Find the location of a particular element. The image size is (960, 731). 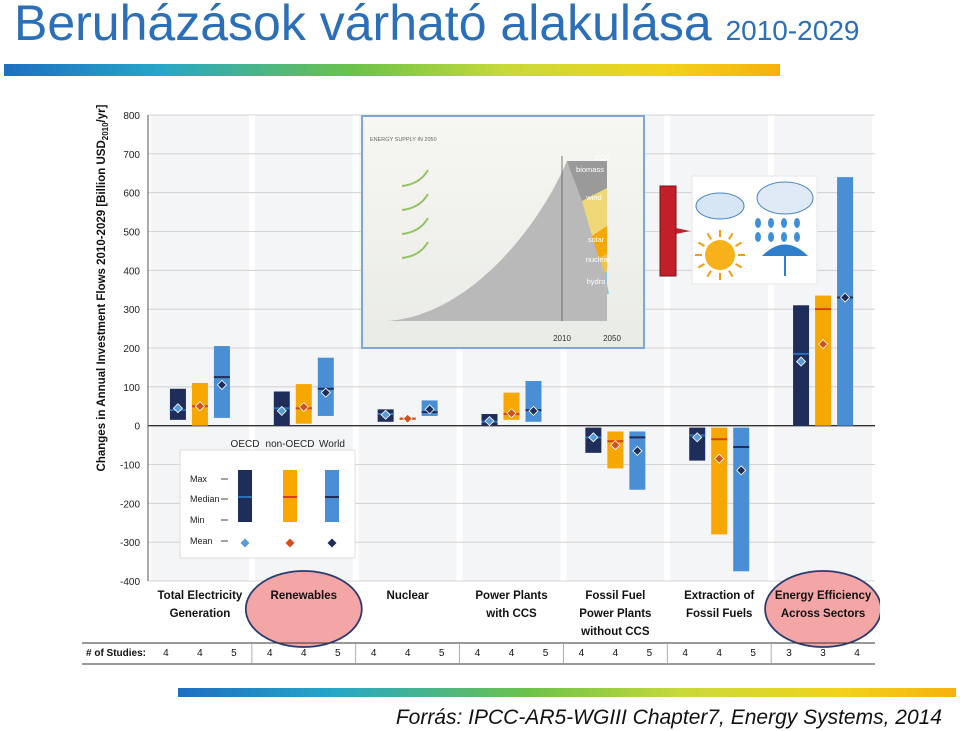

inset-area-solar is located at coordinates (599, 242).